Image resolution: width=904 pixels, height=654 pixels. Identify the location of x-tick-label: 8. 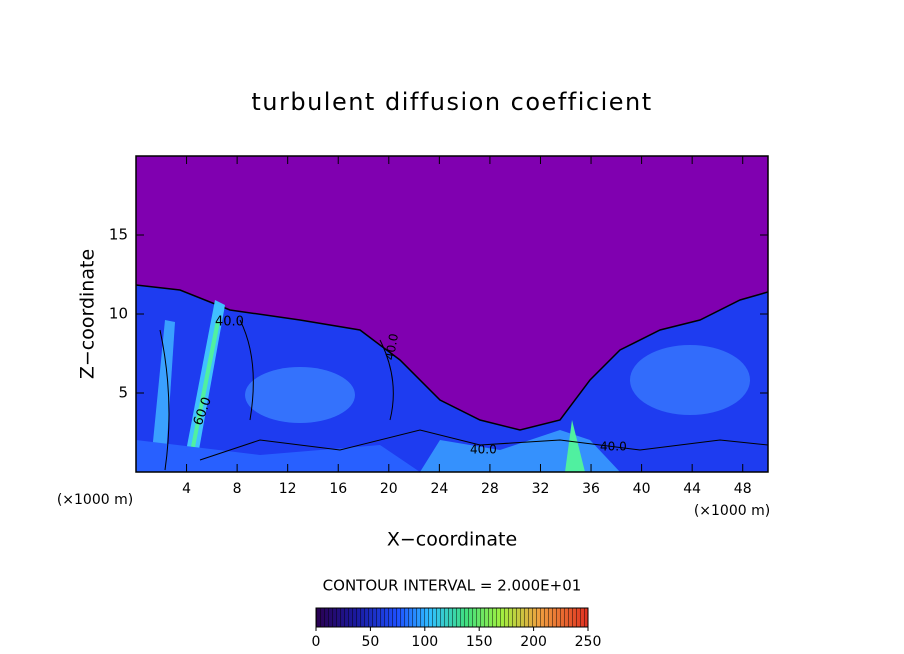
(237, 489).